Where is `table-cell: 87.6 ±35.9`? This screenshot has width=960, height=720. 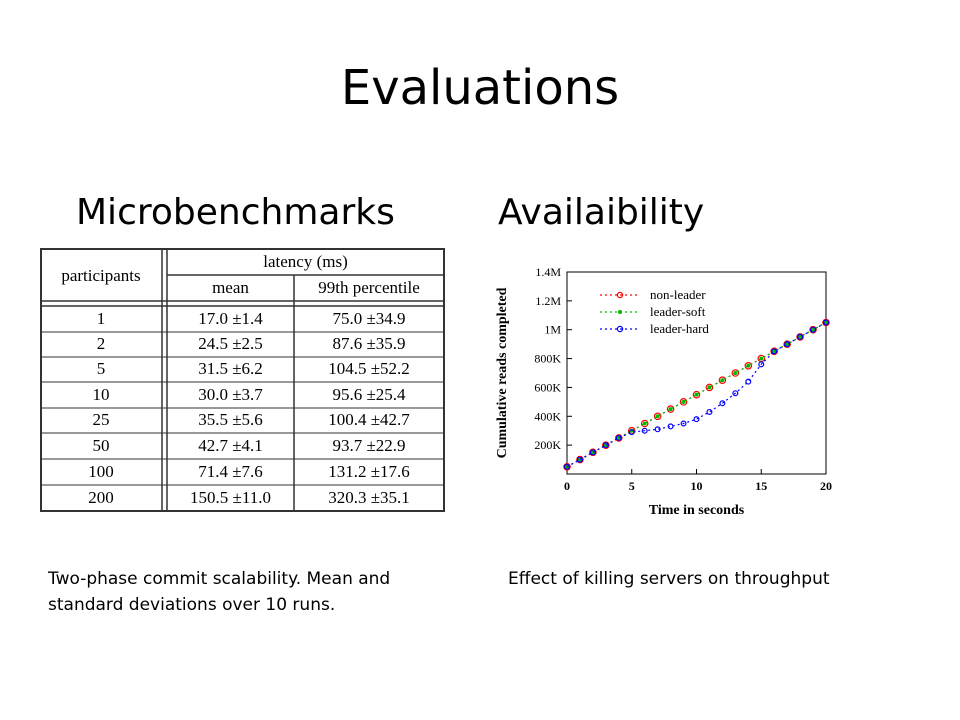
table-cell: 87.6 ±35.9 is located at coordinates (369, 343).